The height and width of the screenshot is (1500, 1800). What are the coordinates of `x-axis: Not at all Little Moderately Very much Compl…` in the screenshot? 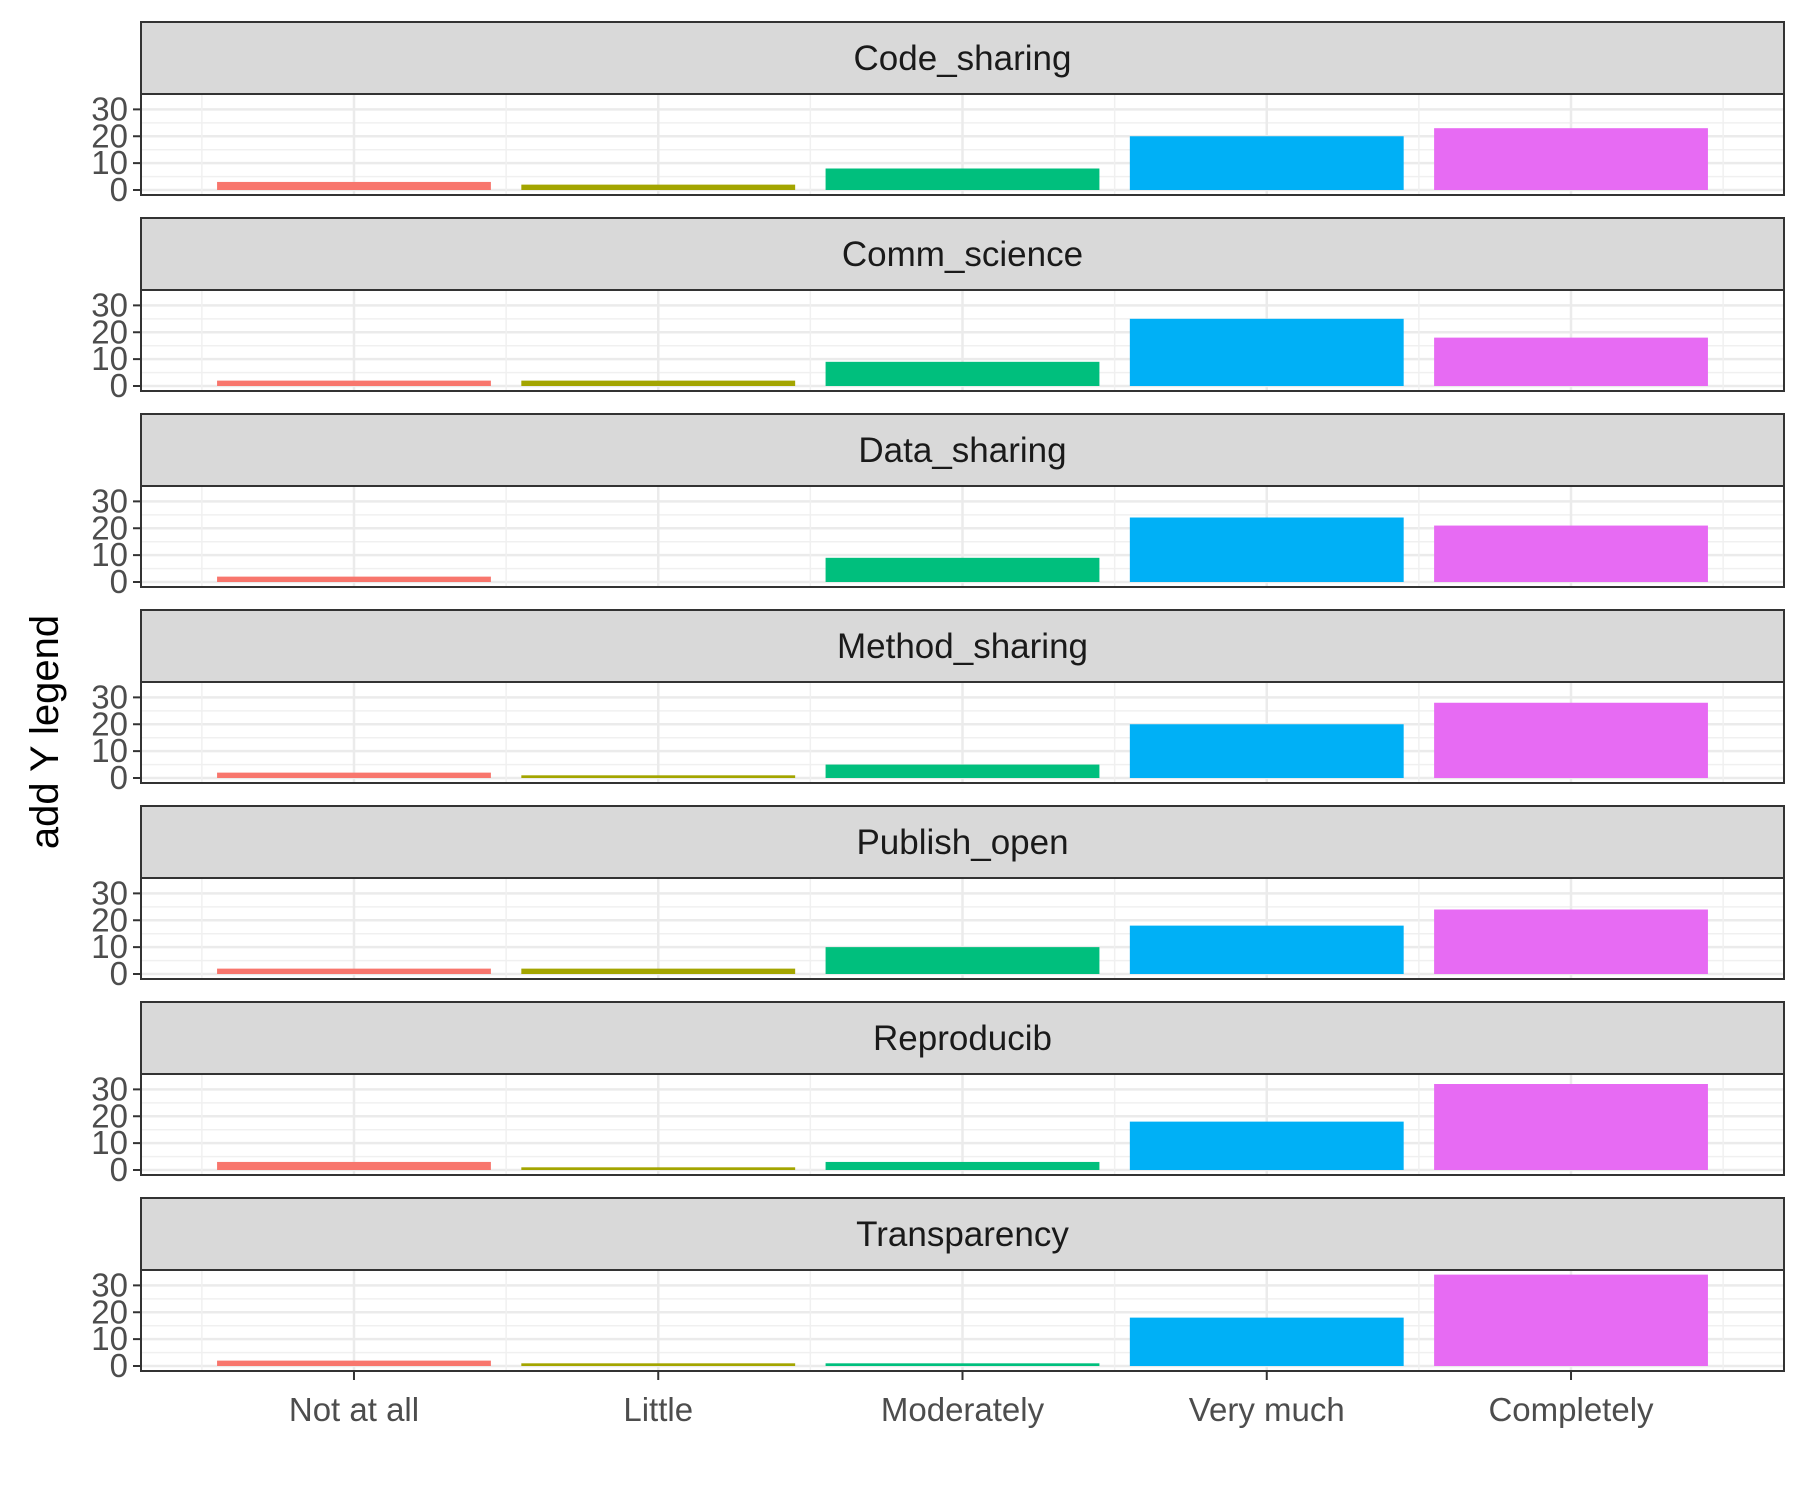 It's located at (971, 1399).